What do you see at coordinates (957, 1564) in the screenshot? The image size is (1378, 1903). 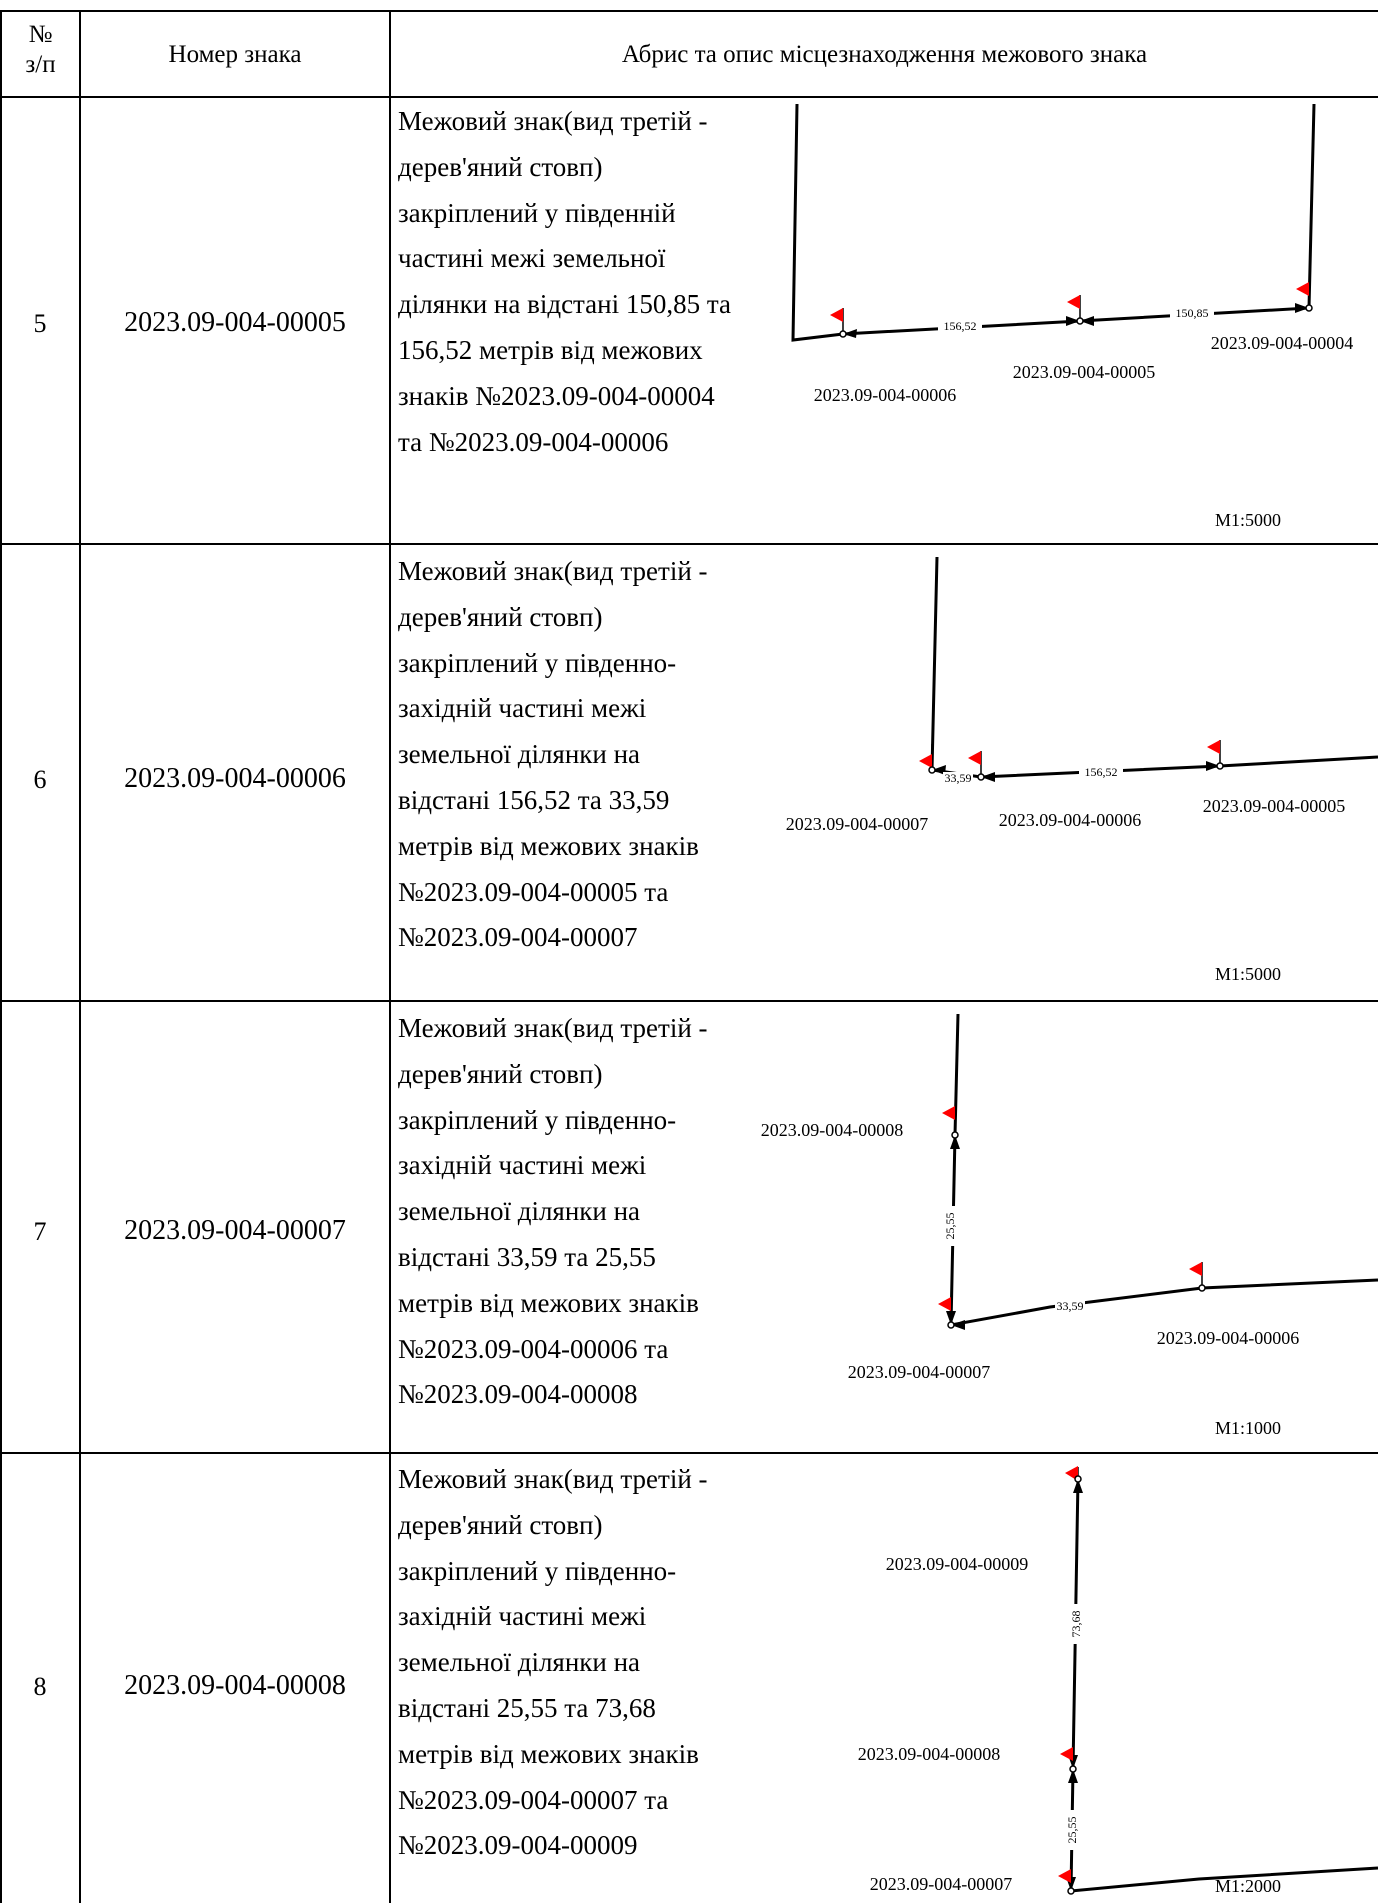 I see `sketch-mark-label: 2023.09-004-00009` at bounding box center [957, 1564].